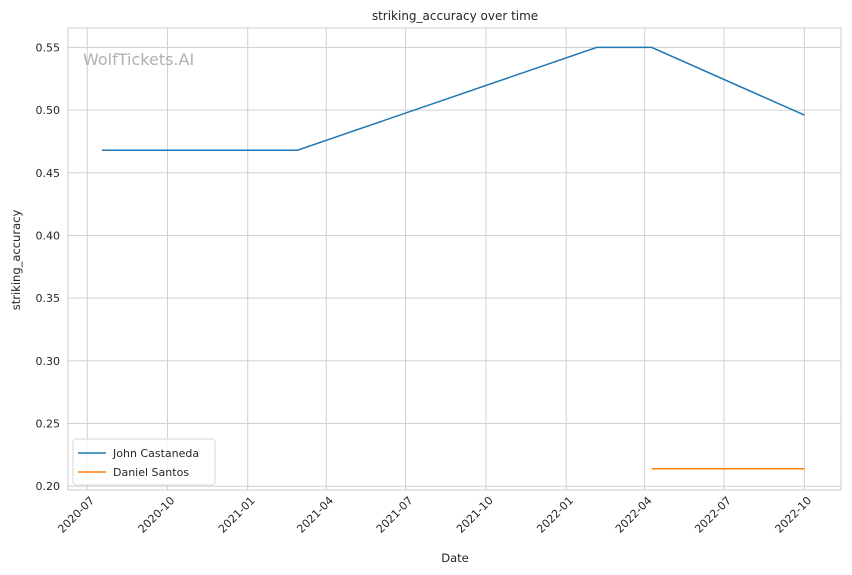 This screenshot has height=575, width=852. I want to click on chart-title: striking_accuracy over time, so click(455, 16).